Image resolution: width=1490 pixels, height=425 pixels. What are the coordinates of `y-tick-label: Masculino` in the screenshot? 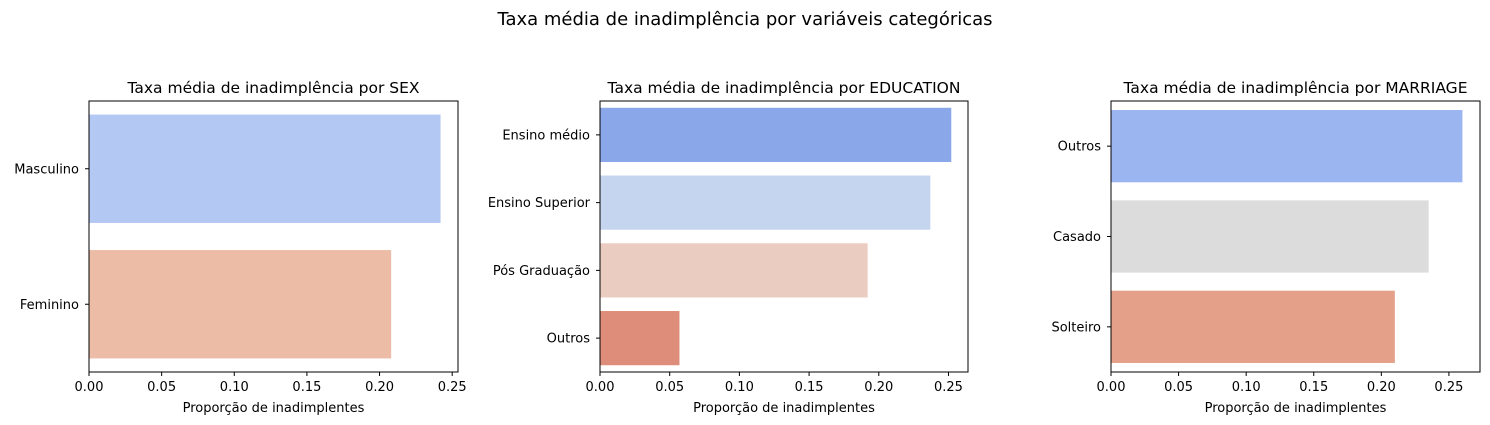 It's located at (46, 169).